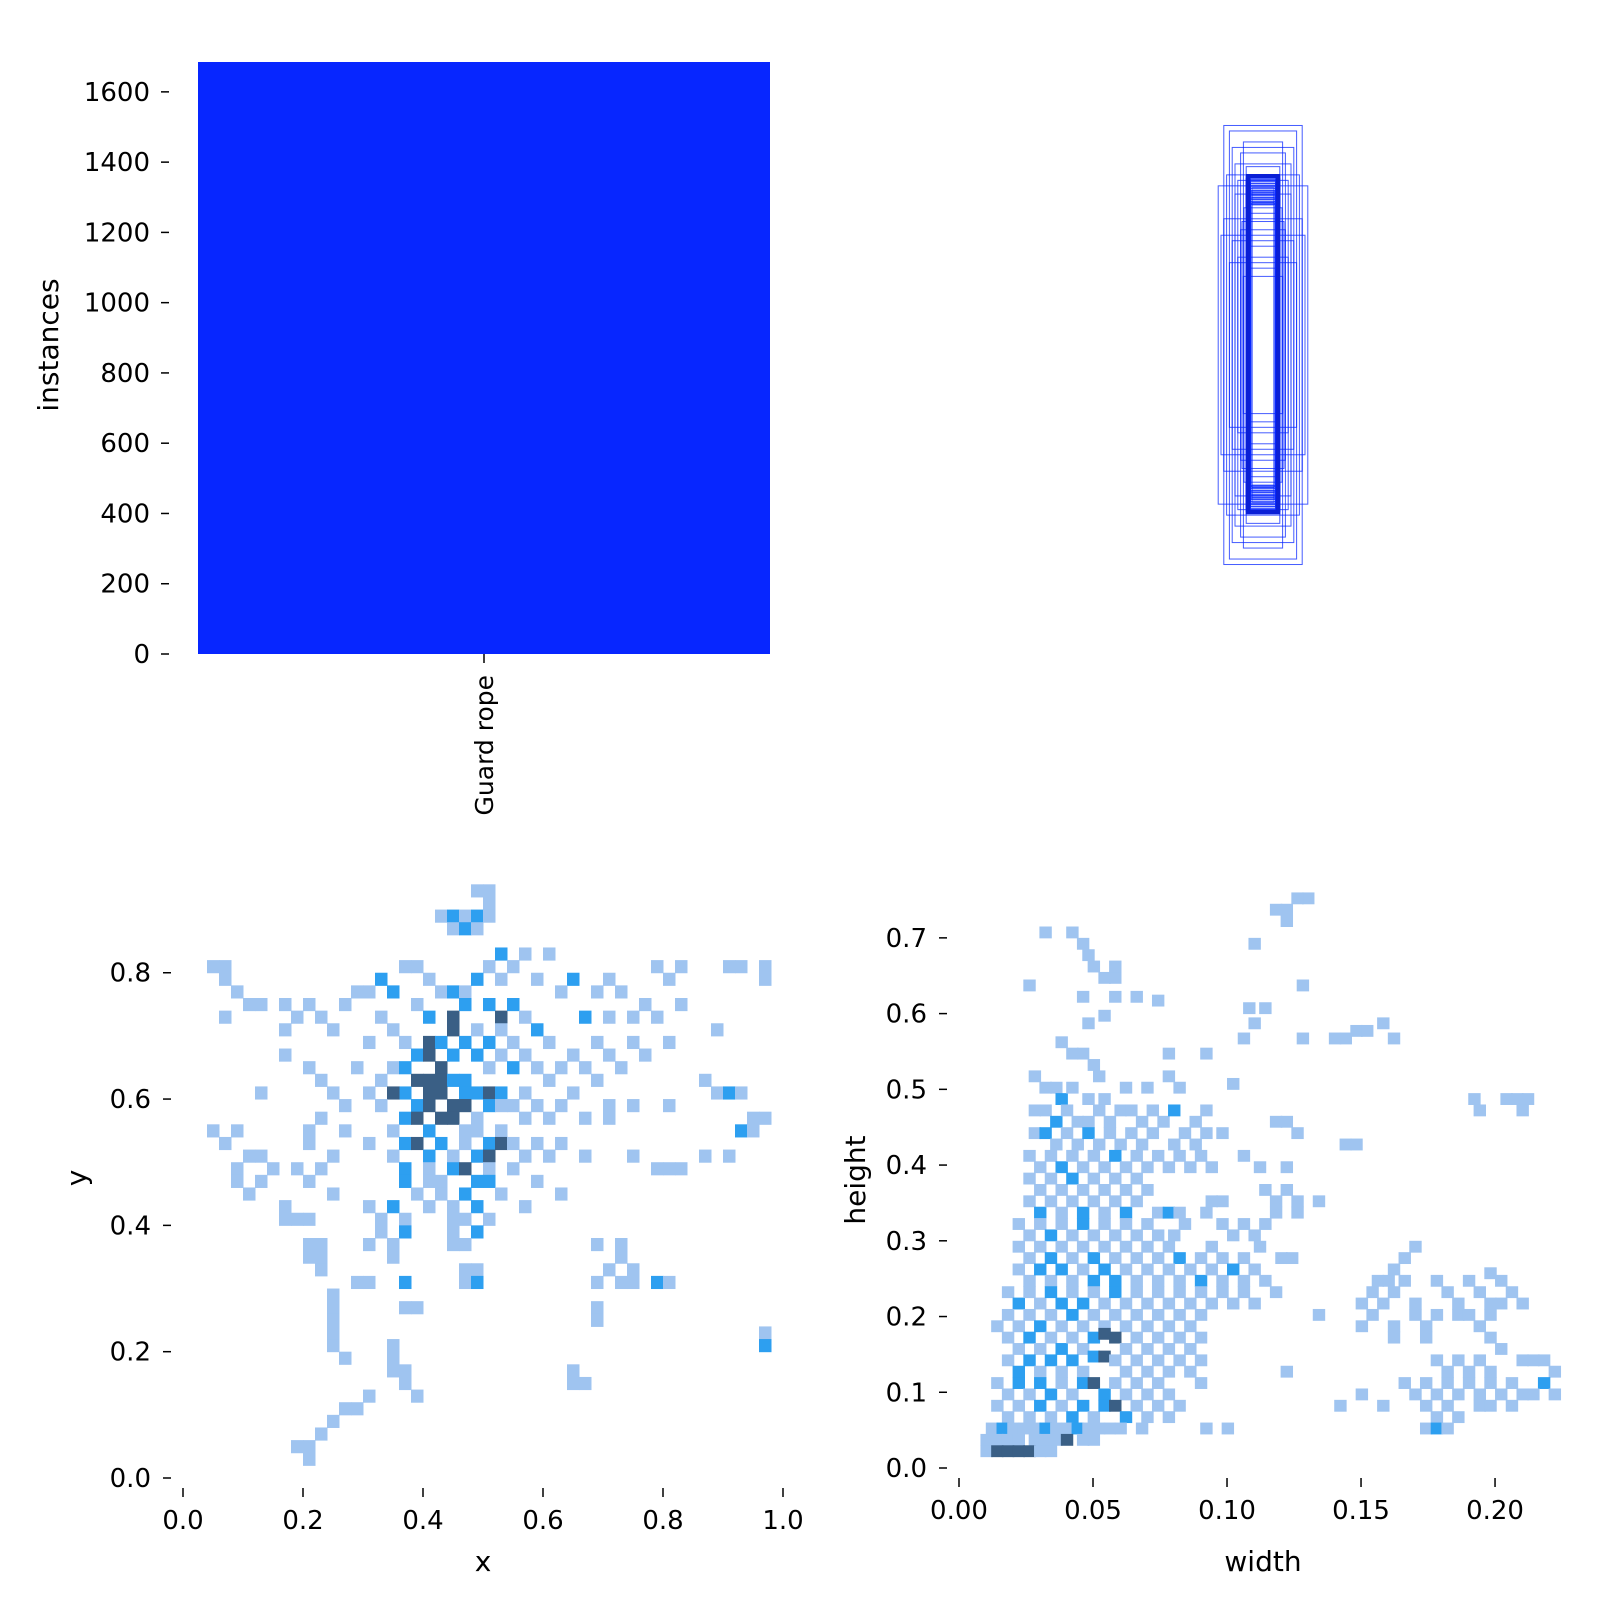 This screenshot has height=1604, width=1600. Describe the element at coordinates (130, 974) in the screenshot. I see `y-tick-label: 0.8` at that location.